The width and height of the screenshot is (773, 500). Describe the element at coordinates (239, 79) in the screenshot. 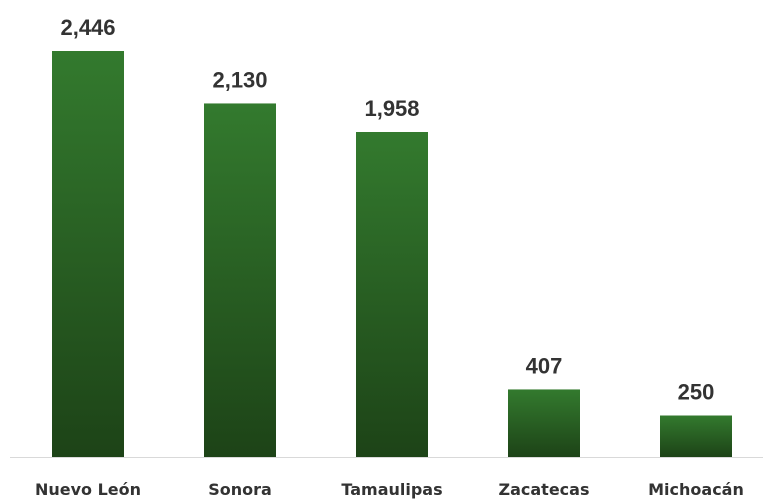

I see `data-label-1: 2,130` at that location.